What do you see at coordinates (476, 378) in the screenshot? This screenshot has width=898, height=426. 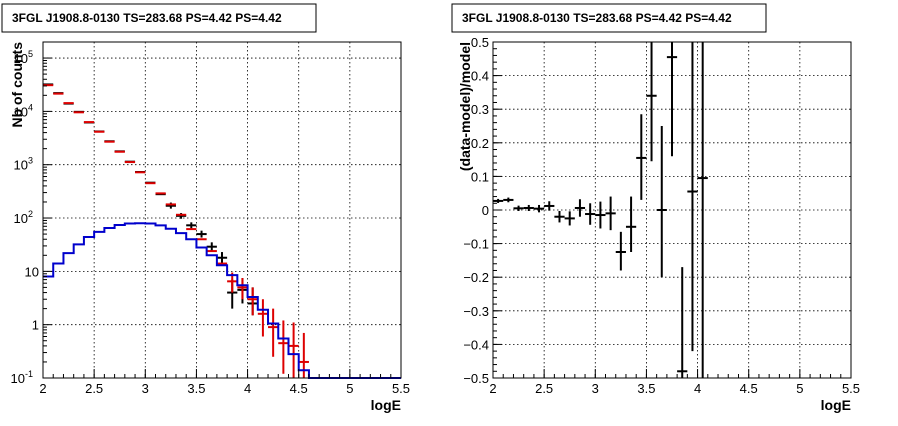 I see `y-tick-label: −0.5` at bounding box center [476, 378].